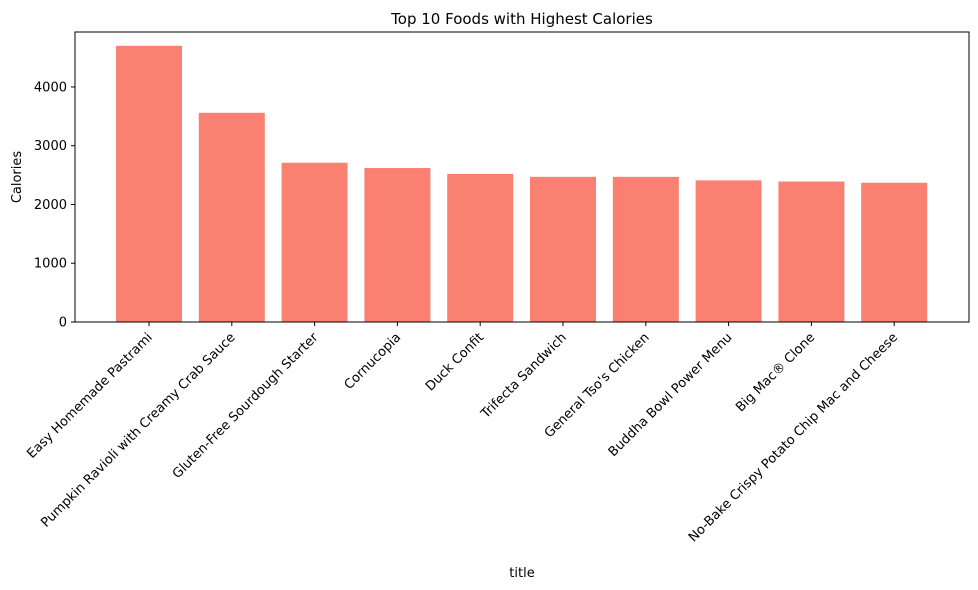  What do you see at coordinates (246, 406) in the screenshot?
I see `x-tick-label: Gluten-Free Sourdough Starter` at bounding box center [246, 406].